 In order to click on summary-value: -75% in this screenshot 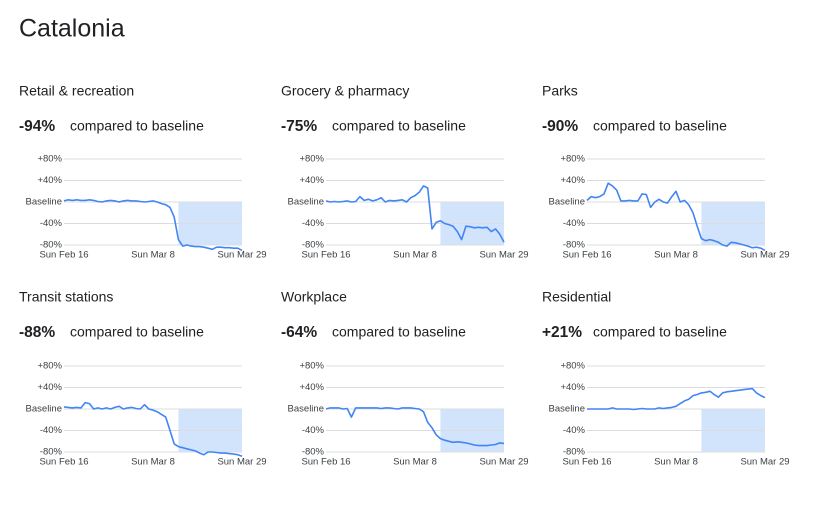, I will do `click(299, 126)`.